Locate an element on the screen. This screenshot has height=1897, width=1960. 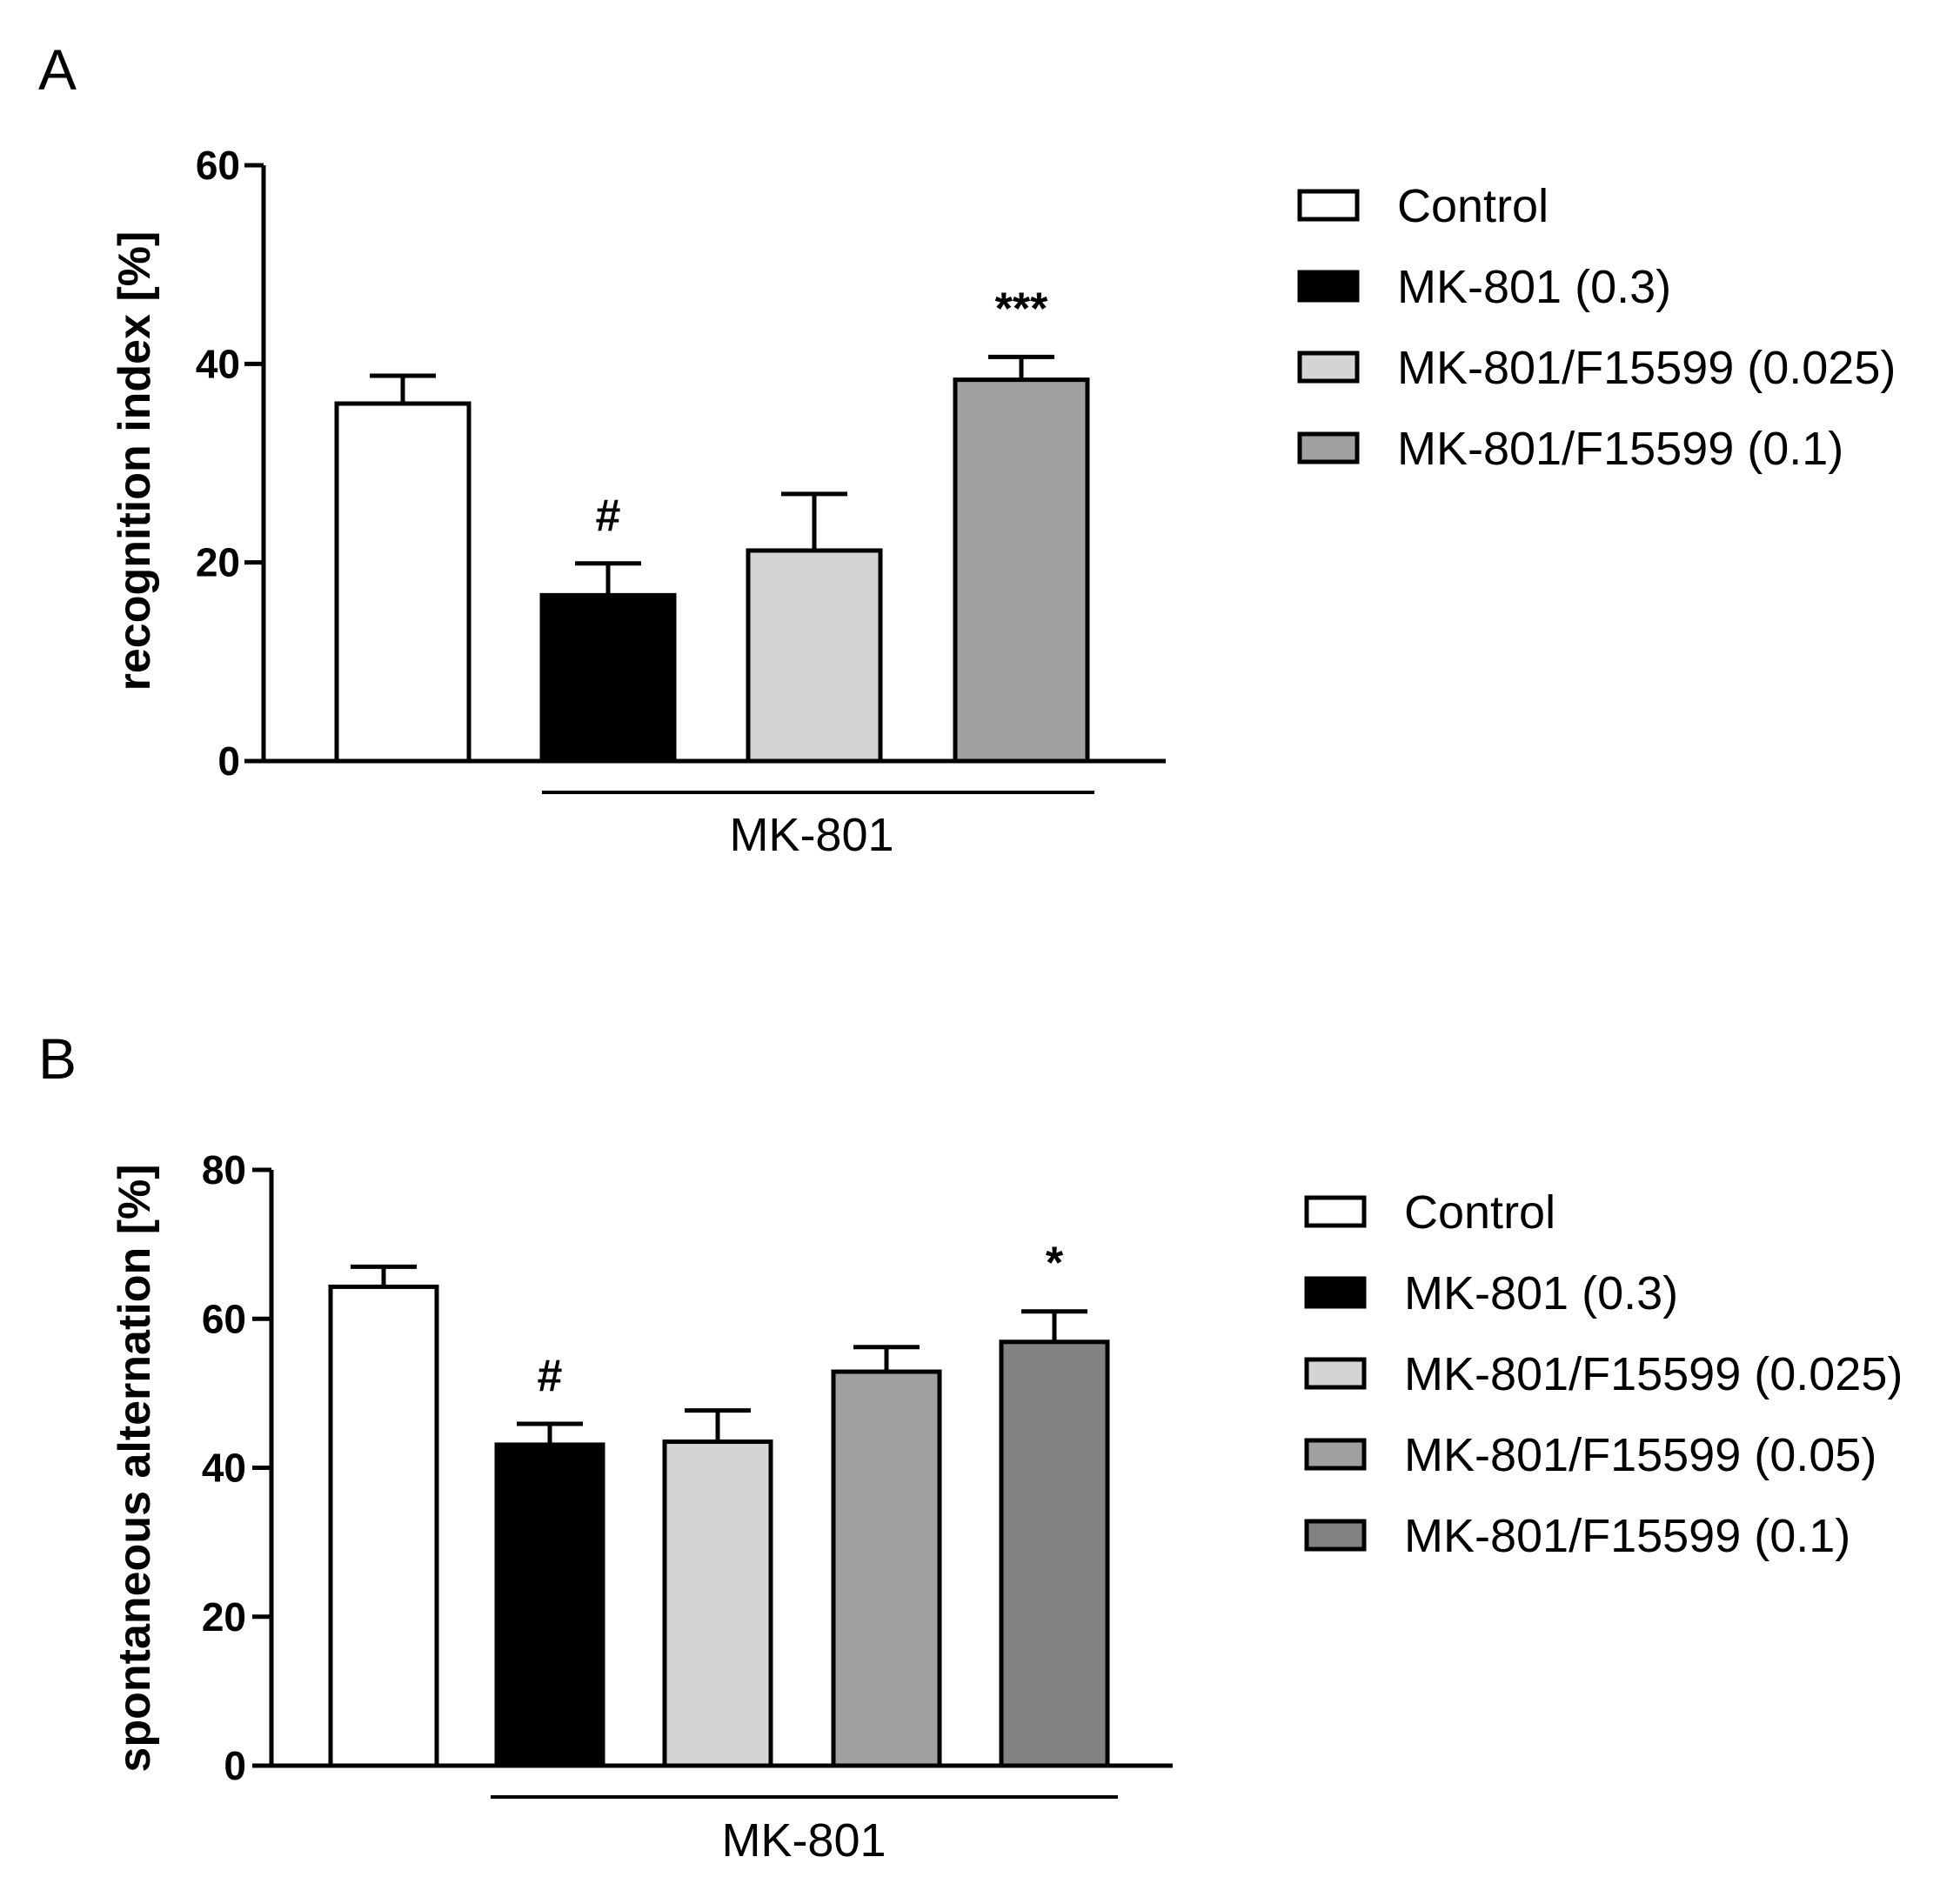
significance-marker: *** is located at coordinates (1022, 309).